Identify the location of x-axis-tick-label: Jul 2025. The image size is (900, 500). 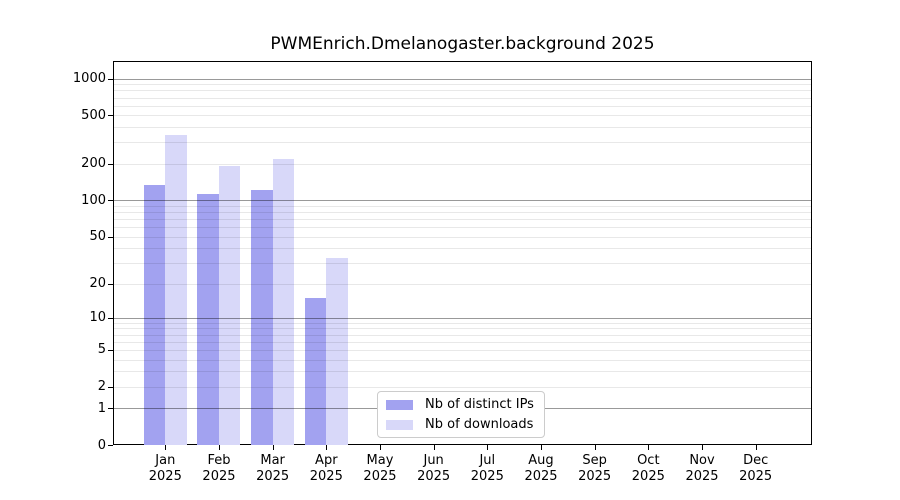
(487, 469).